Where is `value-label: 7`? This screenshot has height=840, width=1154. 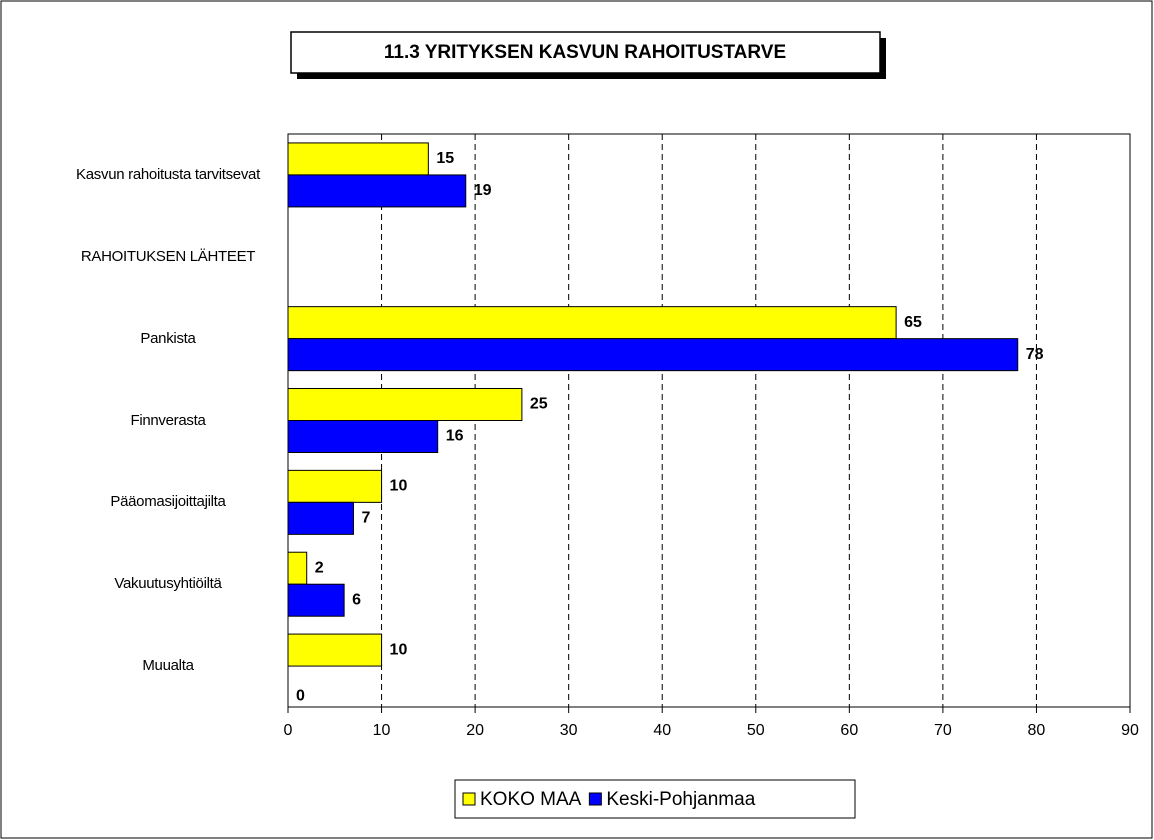
value-label: 7 is located at coordinates (365, 518).